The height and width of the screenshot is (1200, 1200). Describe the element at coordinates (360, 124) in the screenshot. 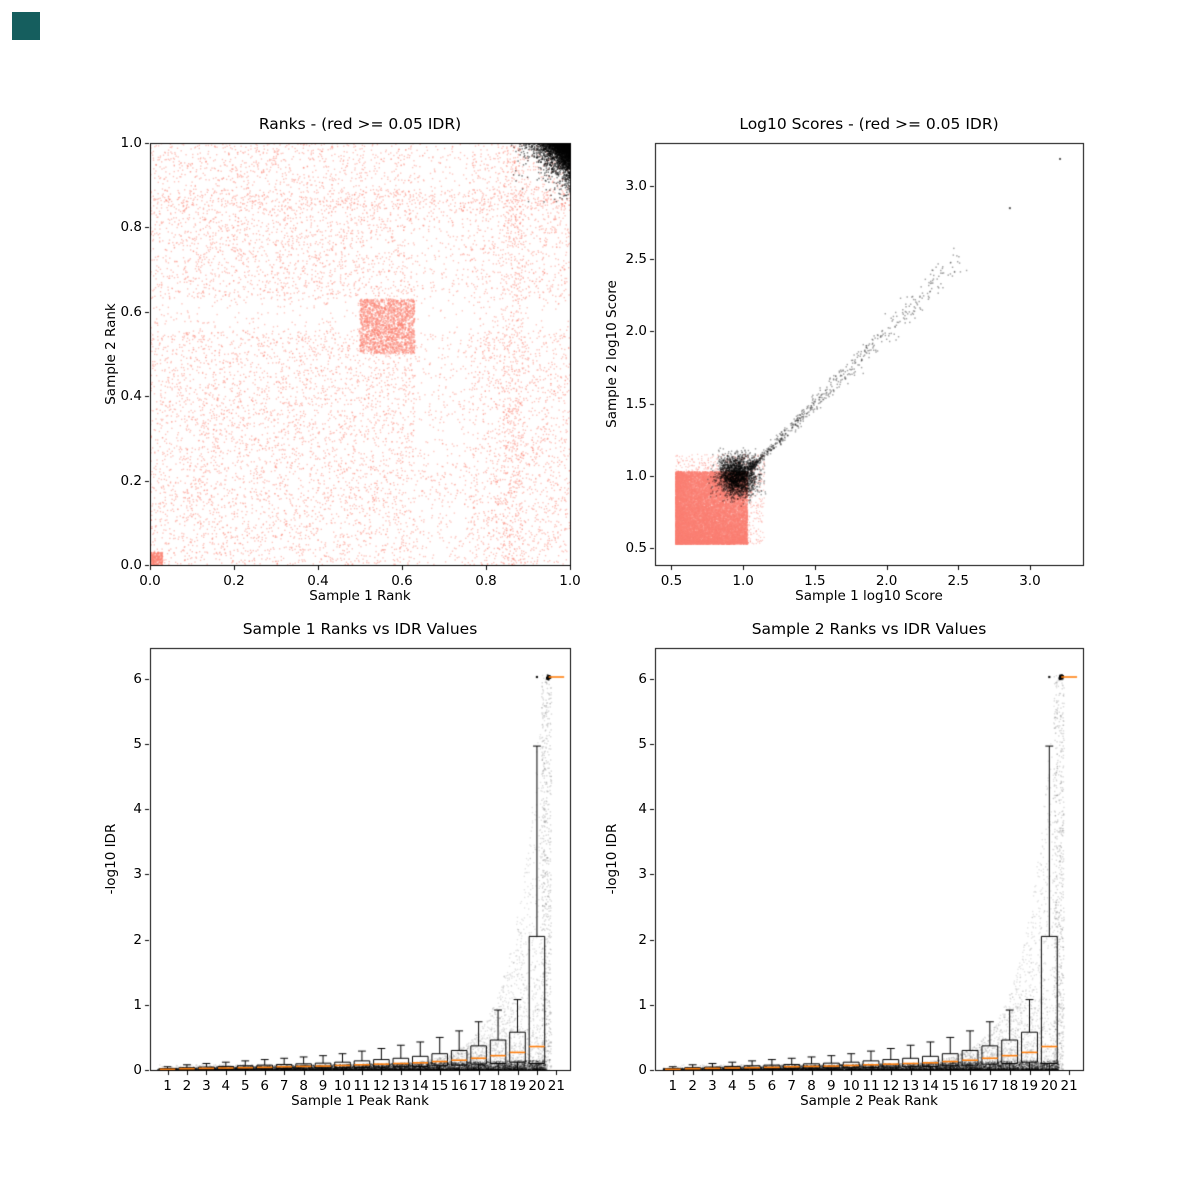

I see `ranks-plot-title: Ranks - (red >= 0.05 IDR)` at that location.